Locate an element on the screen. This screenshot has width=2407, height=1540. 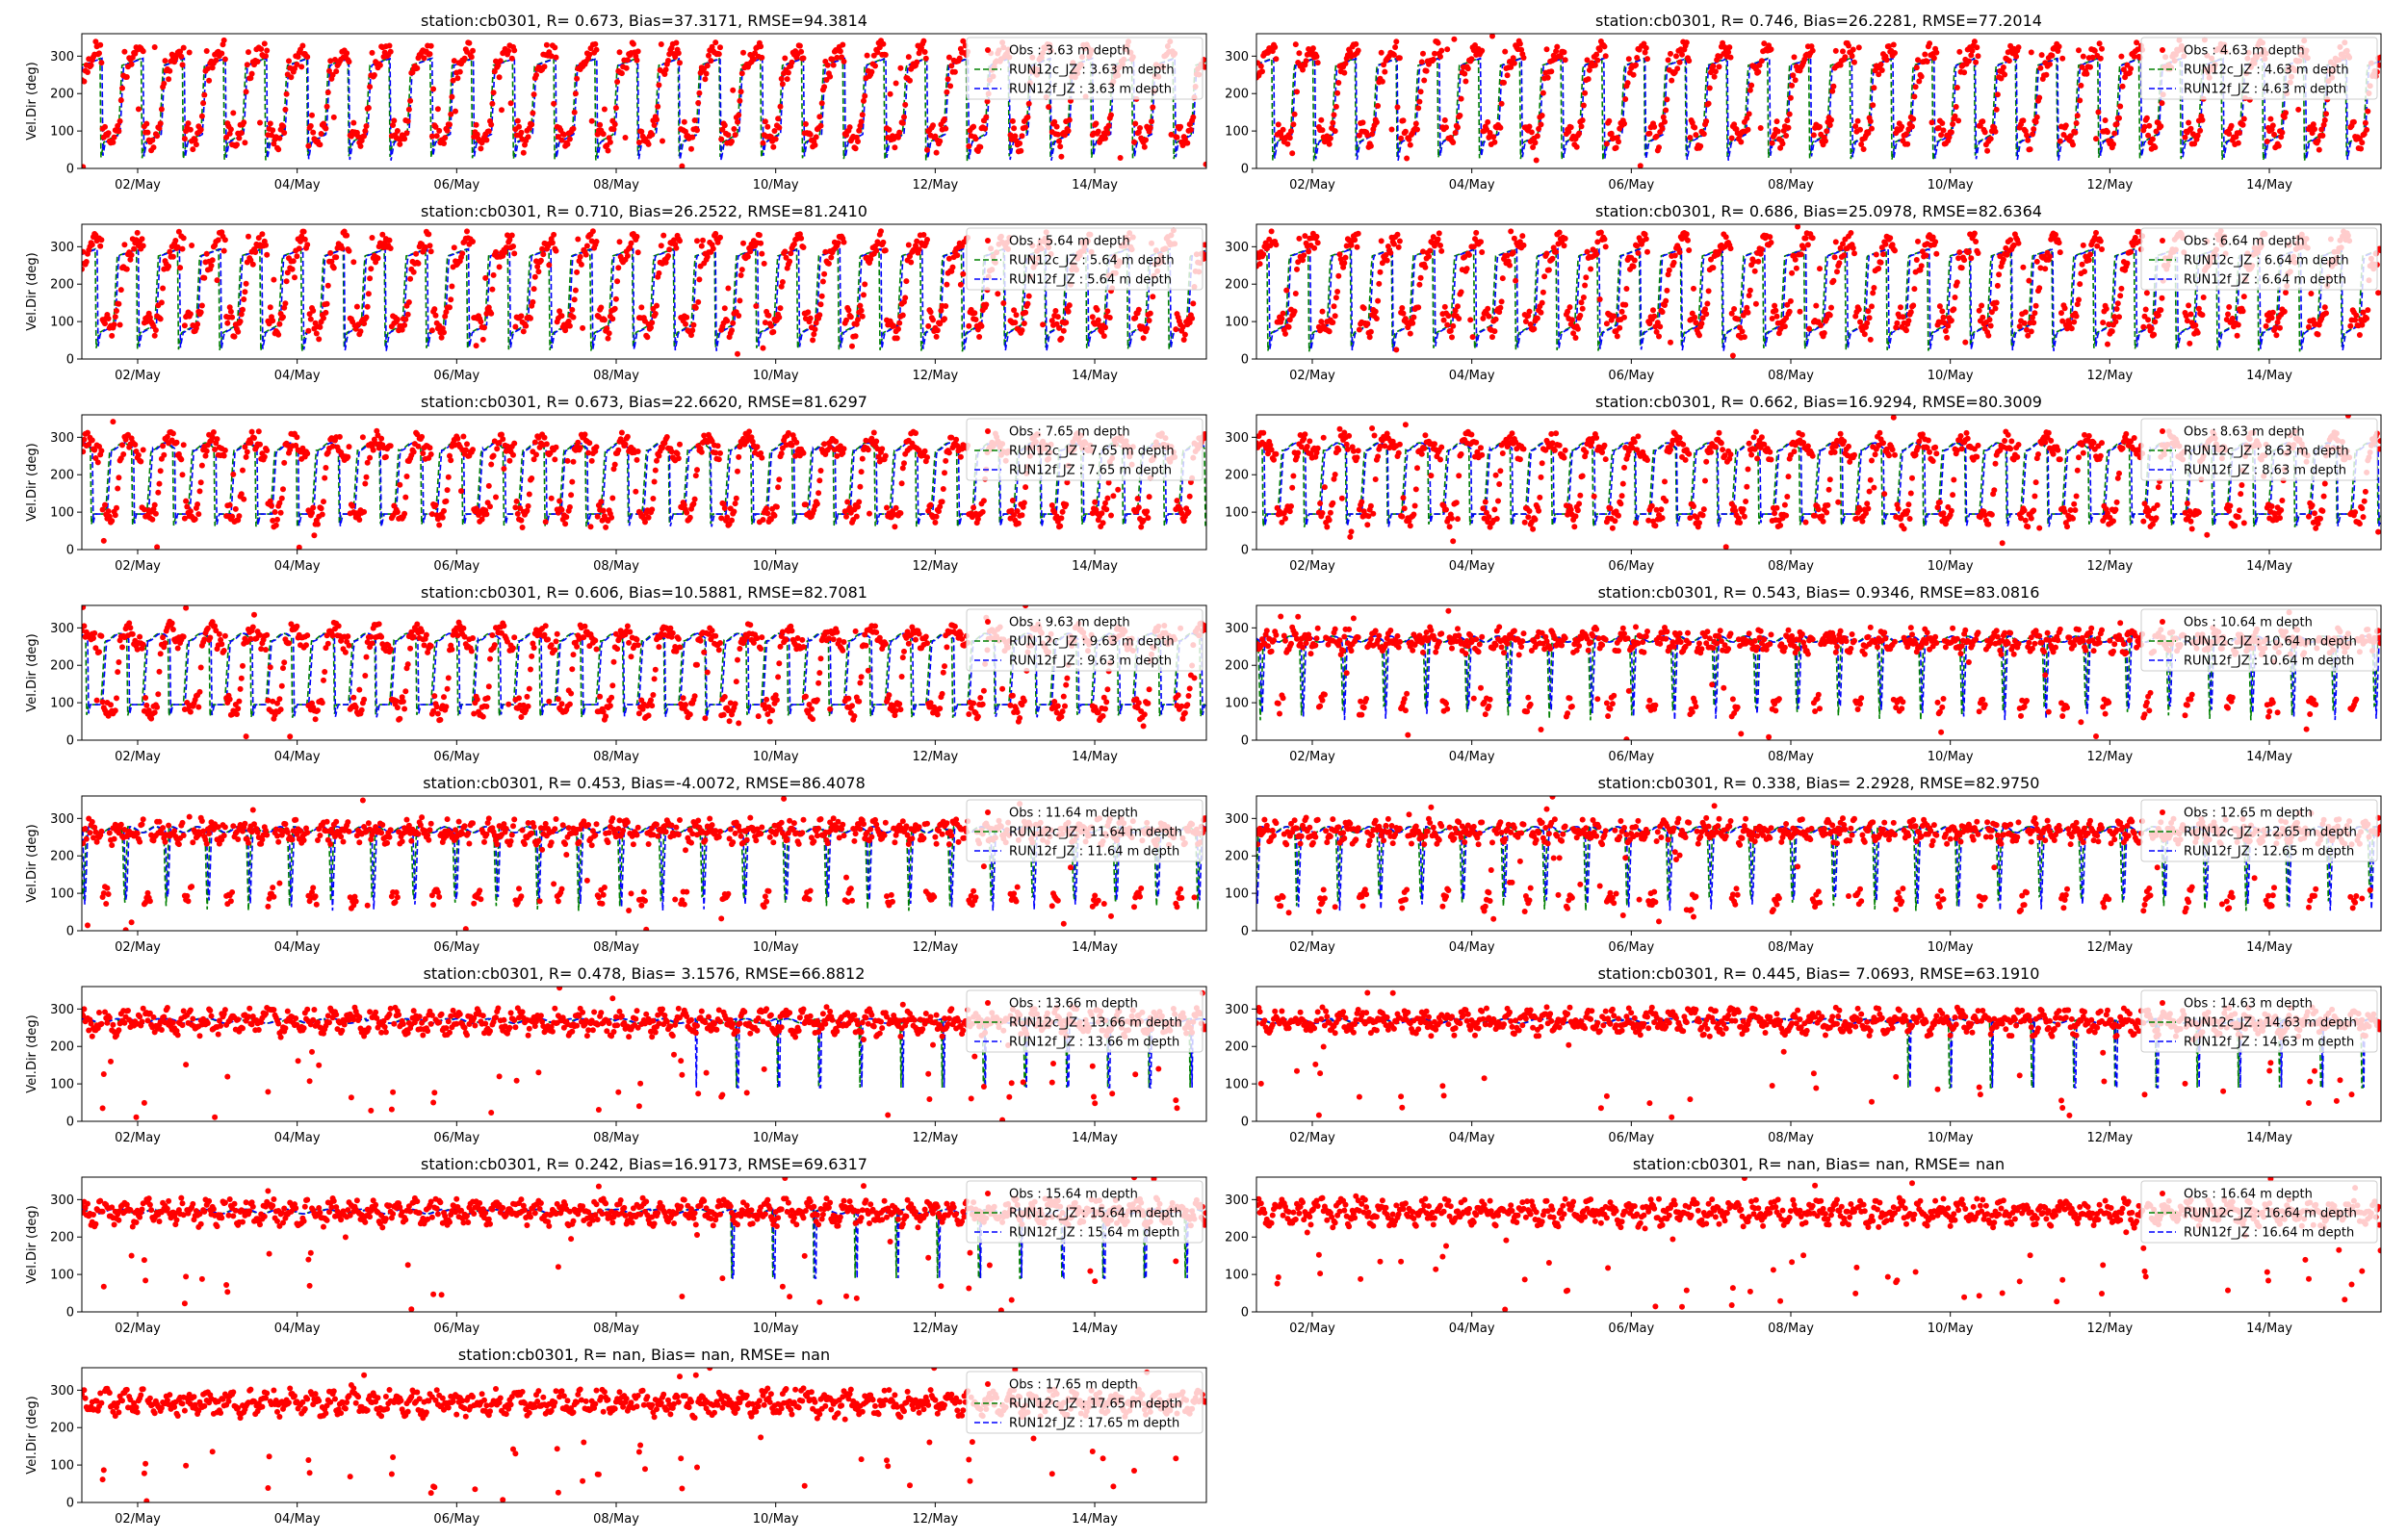
y-tick-label: 200 is located at coordinates (62, 95).